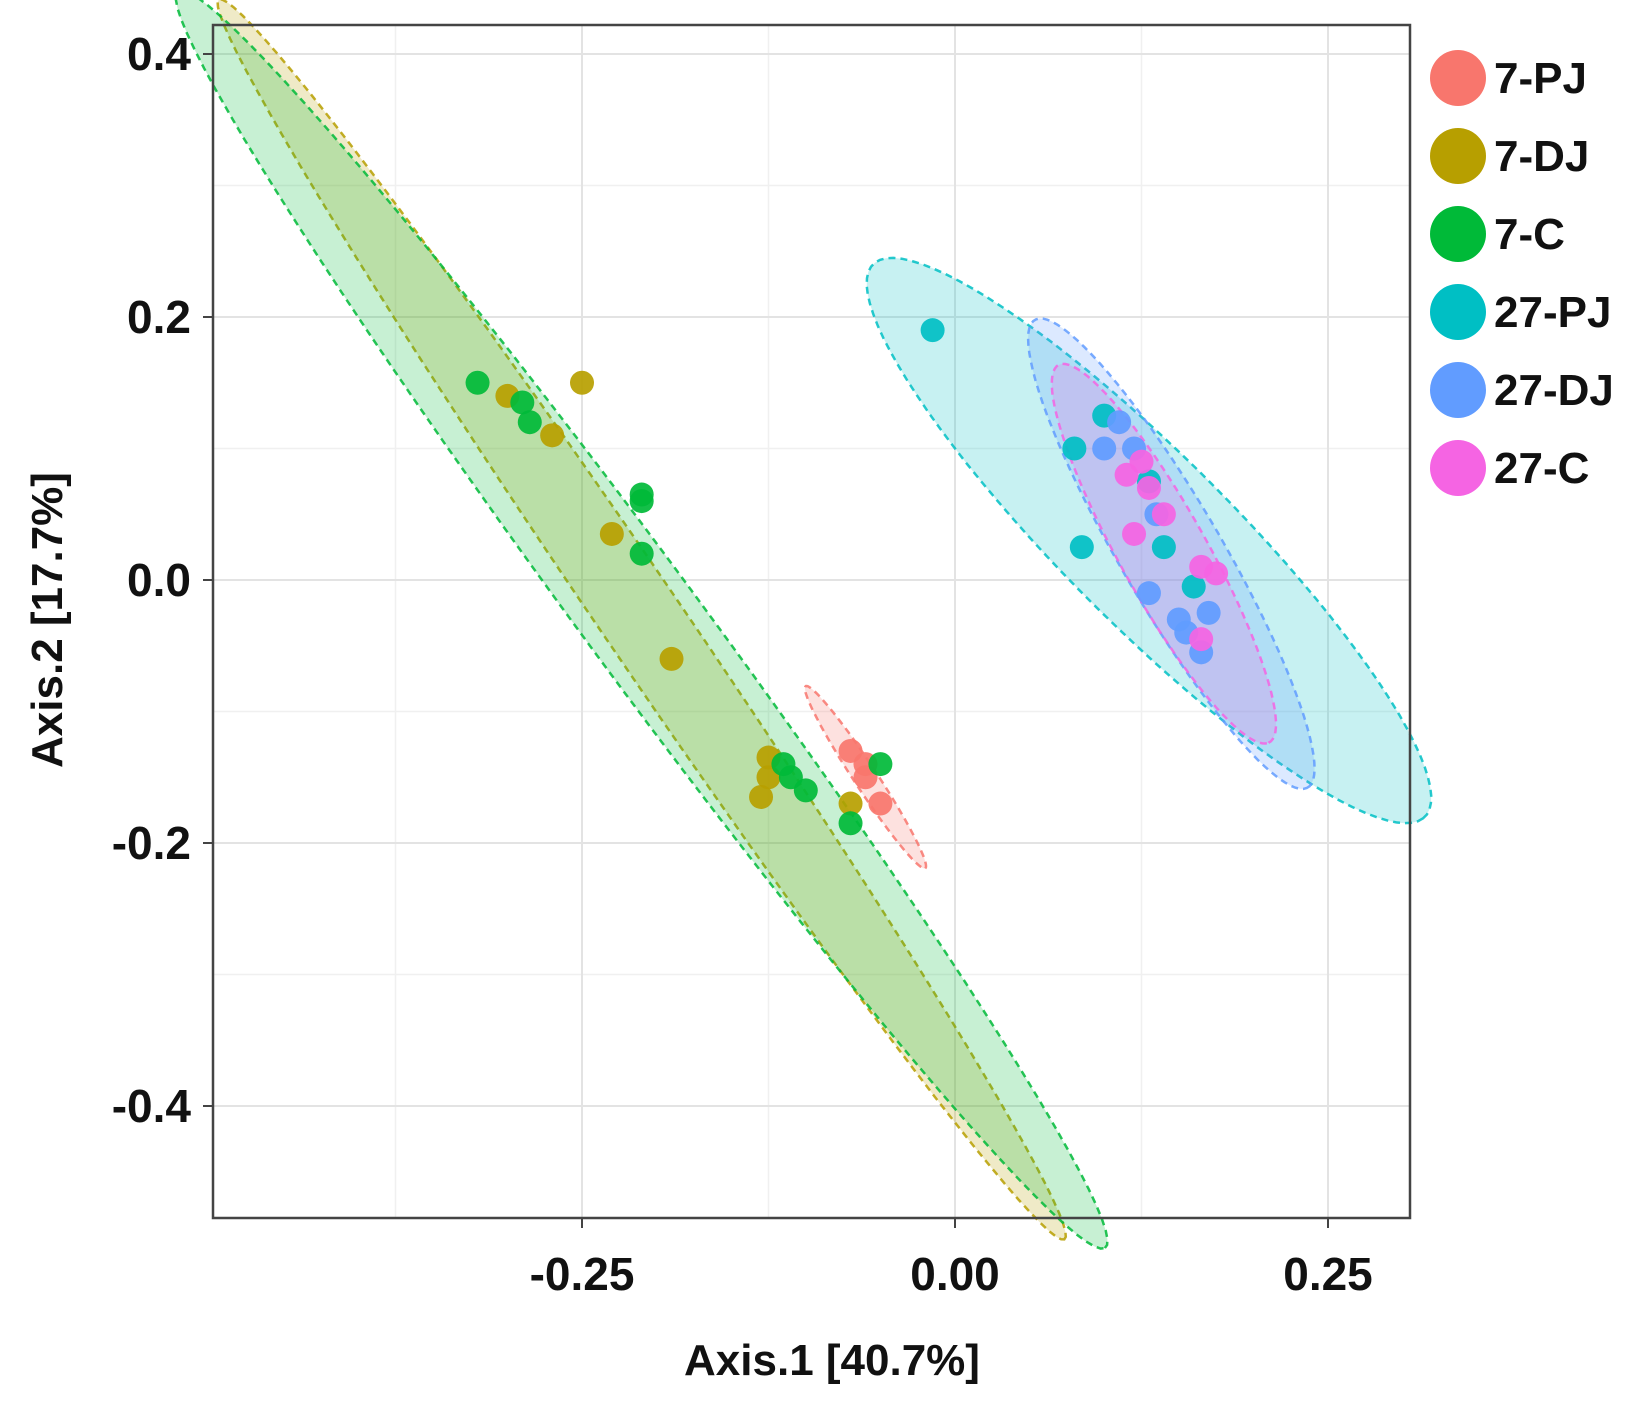 This screenshot has width=1642, height=1408. What do you see at coordinates (1458, 390) in the screenshot?
I see `legend-key-27-dj` at bounding box center [1458, 390].